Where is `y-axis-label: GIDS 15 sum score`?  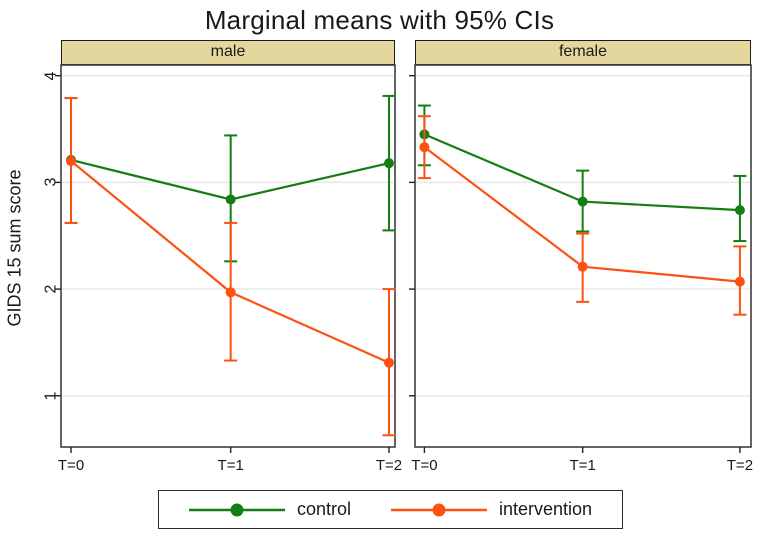
y-axis-label: GIDS 15 sum score is located at coordinates (14, 248).